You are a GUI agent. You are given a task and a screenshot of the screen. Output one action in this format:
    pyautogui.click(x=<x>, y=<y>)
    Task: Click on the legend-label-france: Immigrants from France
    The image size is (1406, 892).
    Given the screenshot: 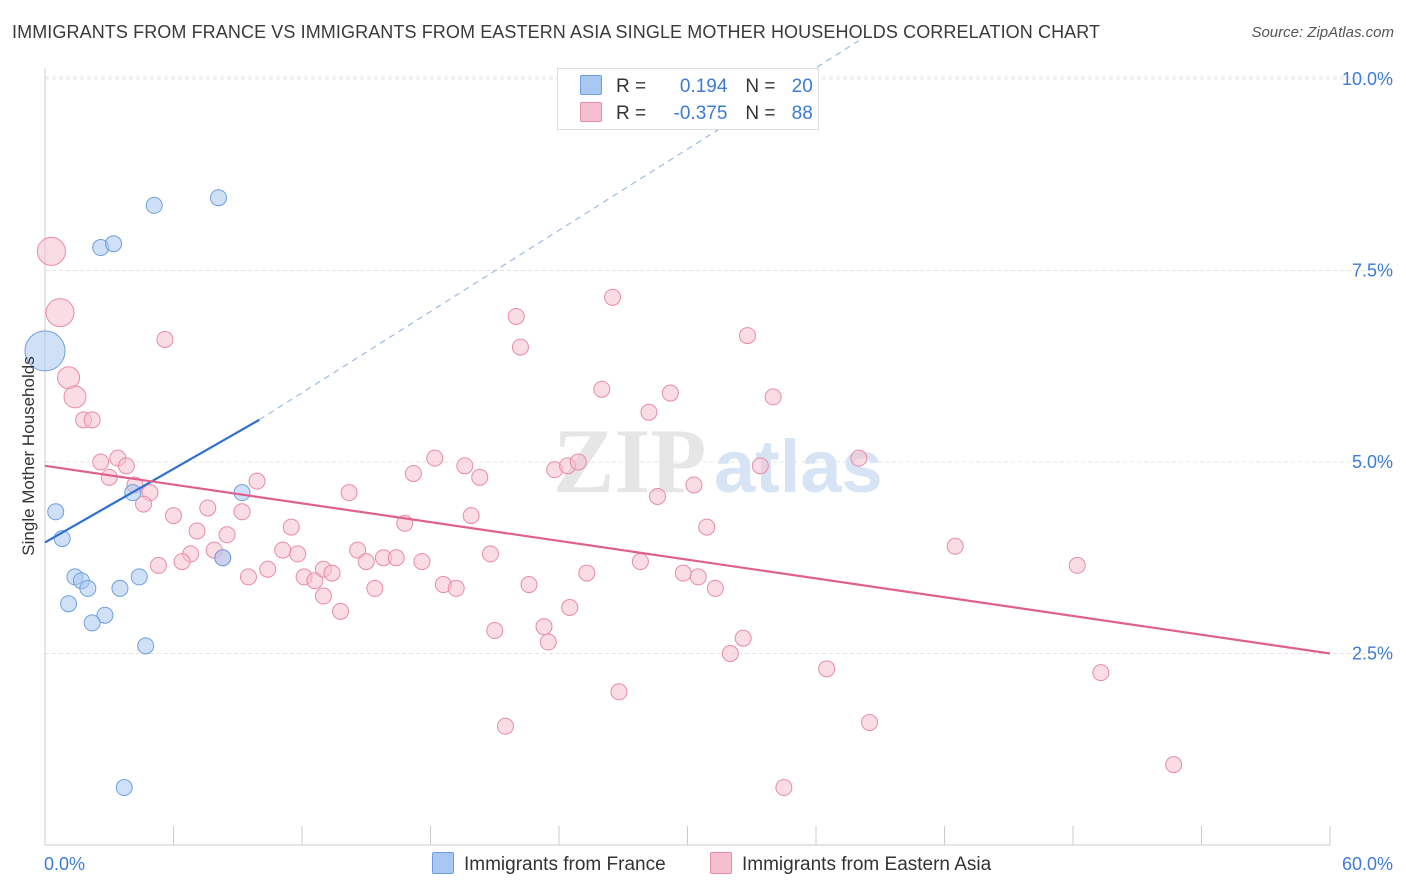 What is the action you would take?
    pyautogui.click(x=565, y=864)
    